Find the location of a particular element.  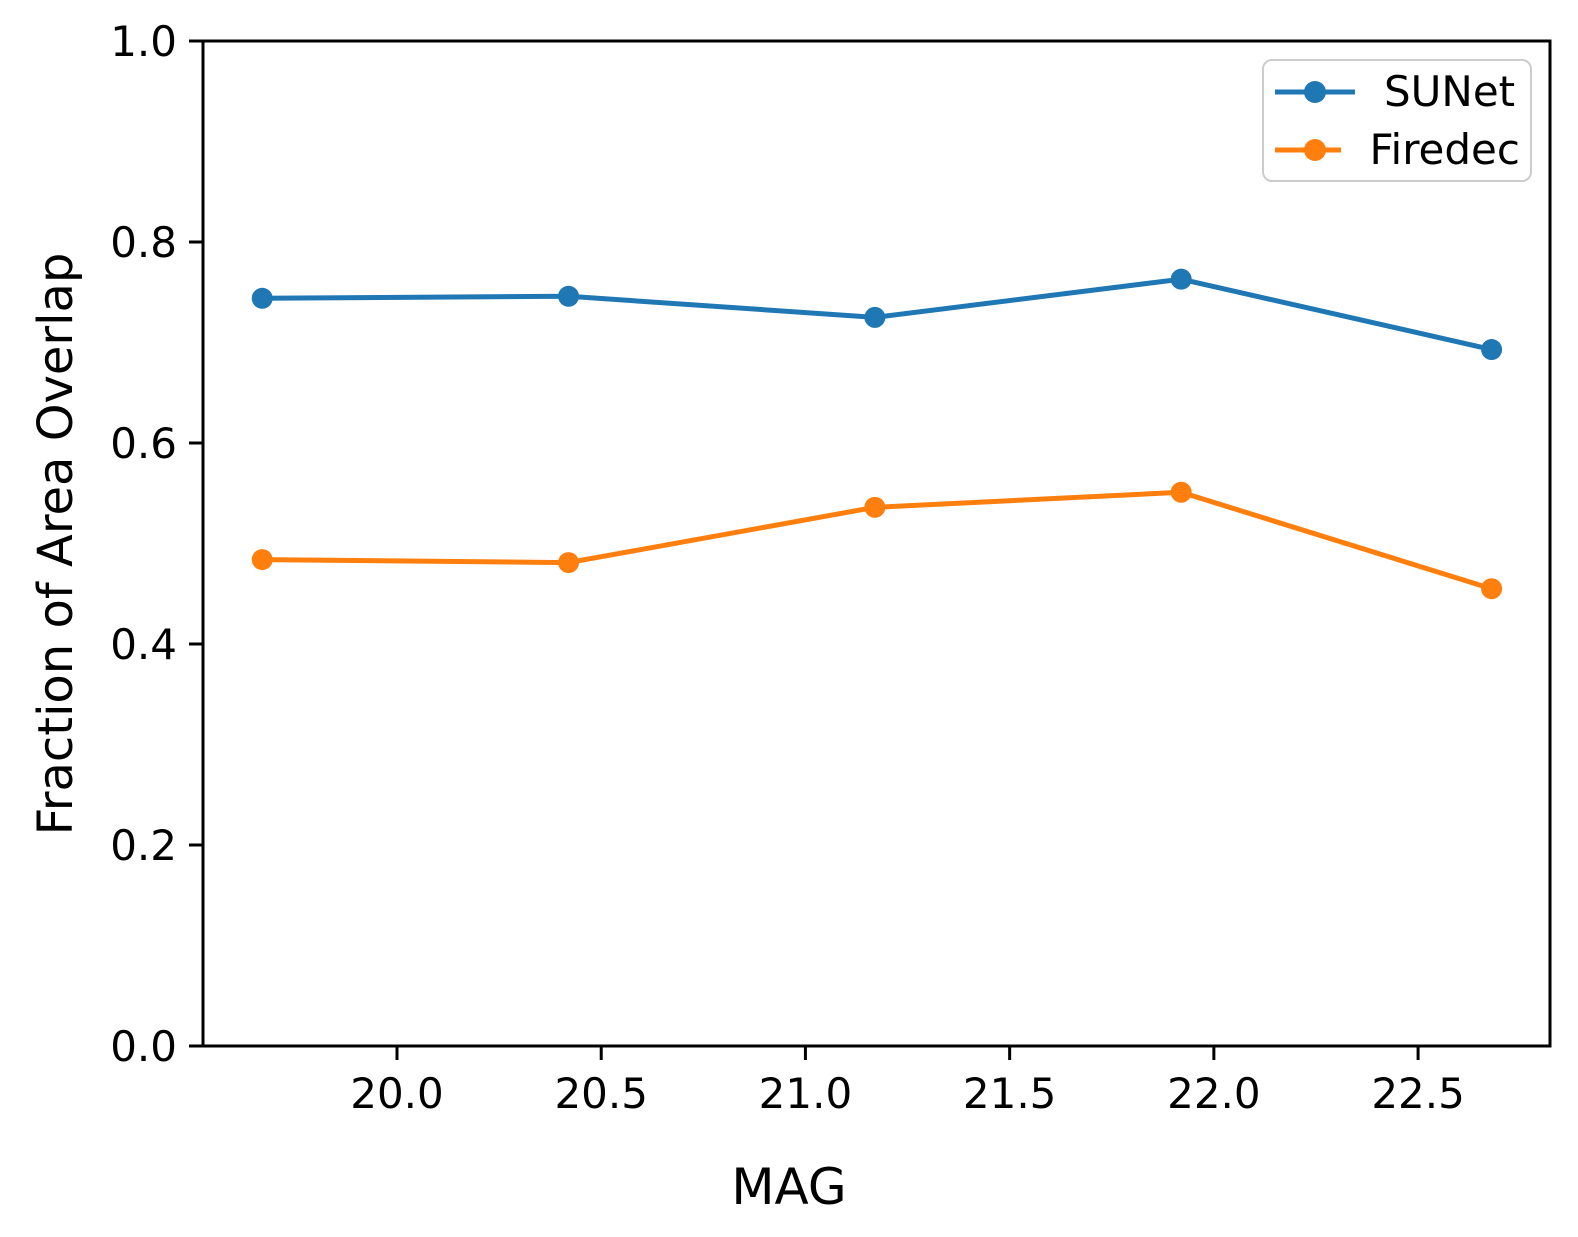

y-axis-label: Fraction of Area Overlap is located at coordinates (56, 544).